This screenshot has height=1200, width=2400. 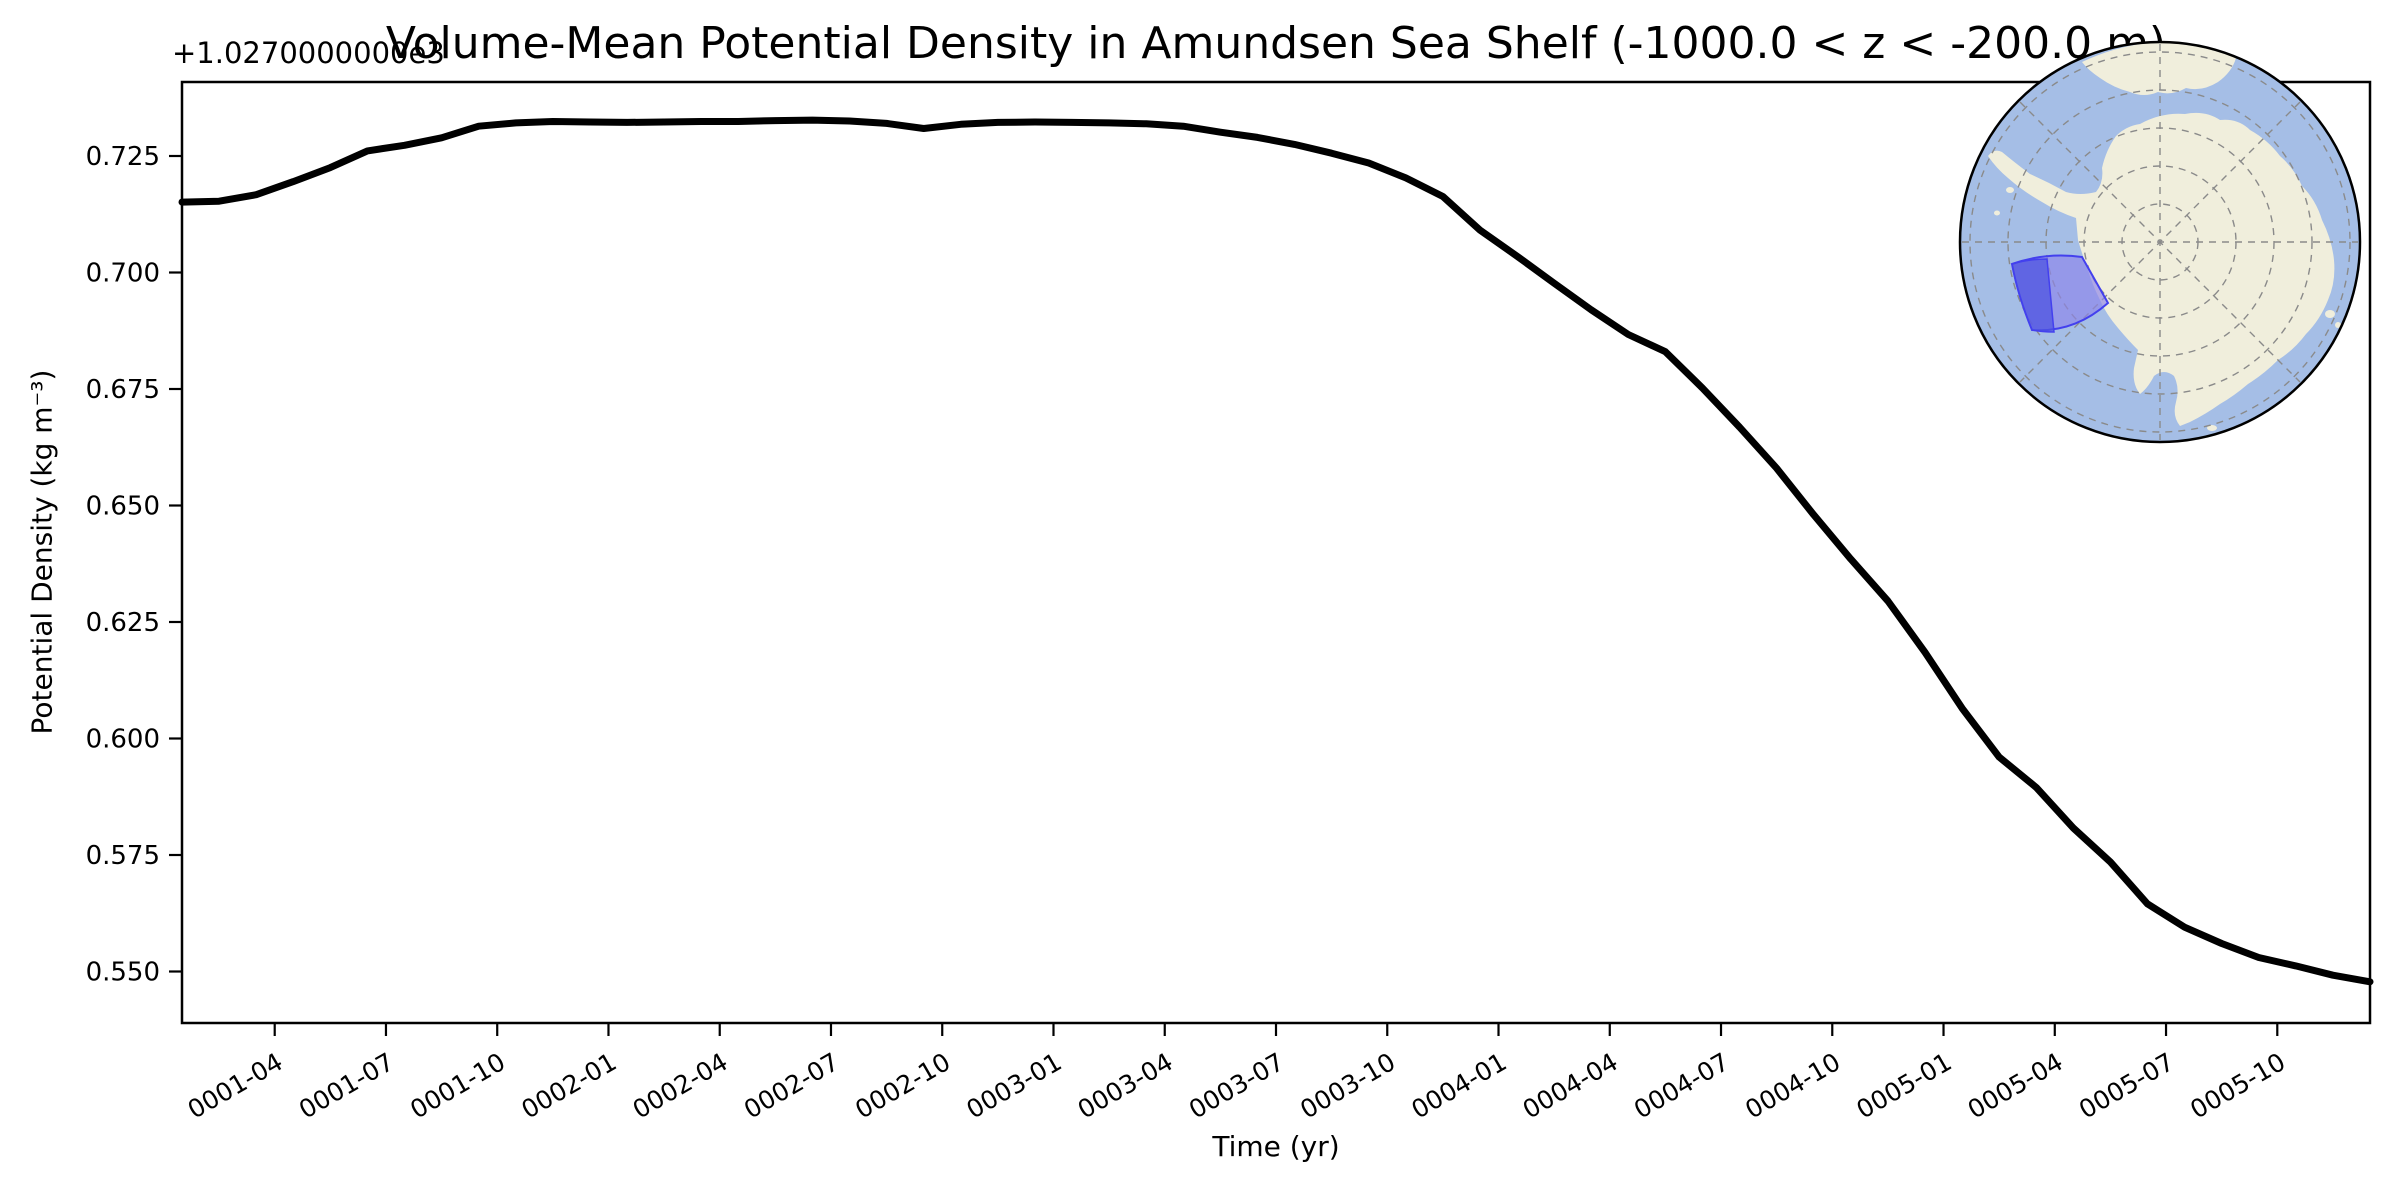 I want to click on x-tick-label: 0004-07, so click(x=1681, y=1085).